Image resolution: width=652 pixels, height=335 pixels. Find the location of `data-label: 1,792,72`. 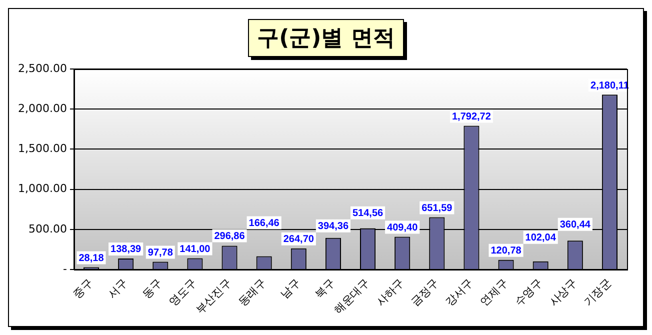

data-label: 1,792,72 is located at coordinates (472, 116).